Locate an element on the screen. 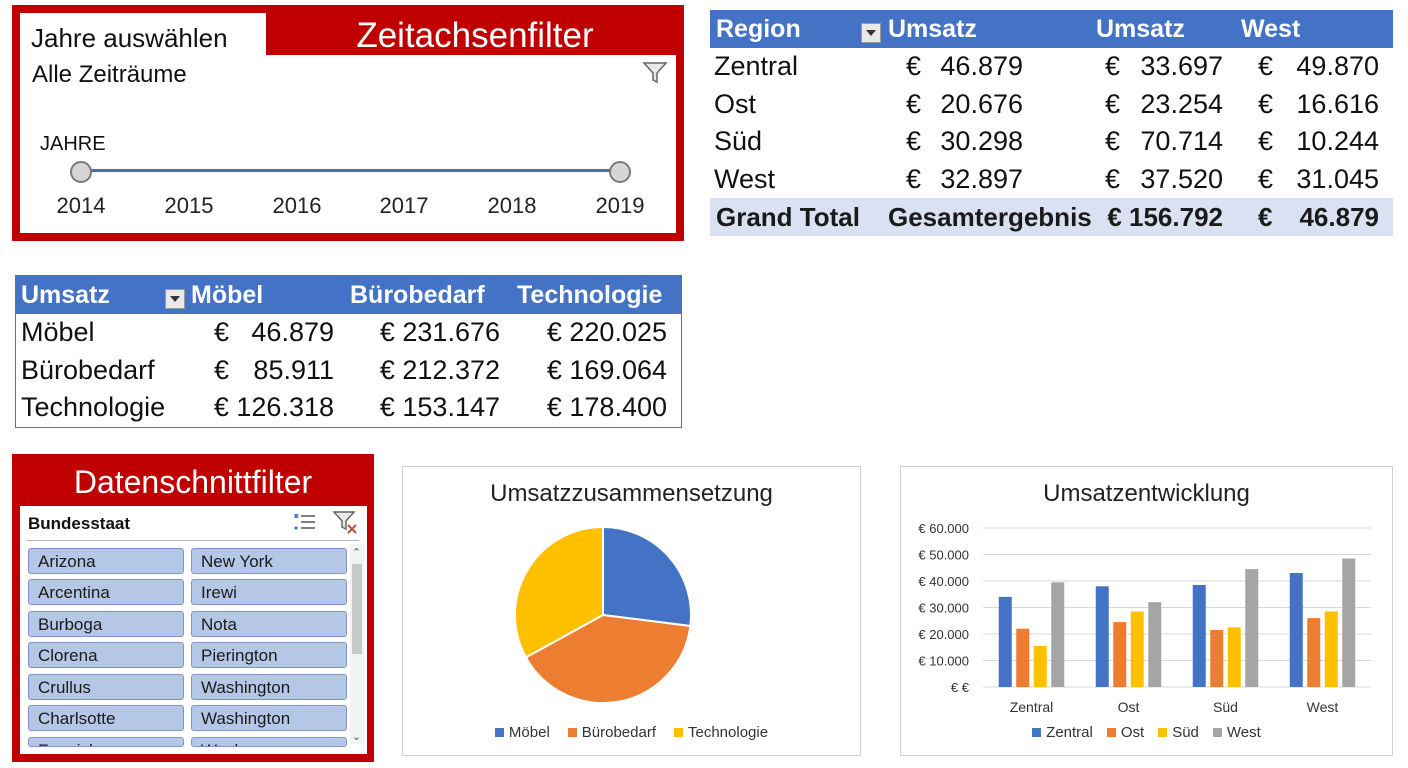  row-label: Ost is located at coordinates (735, 103).